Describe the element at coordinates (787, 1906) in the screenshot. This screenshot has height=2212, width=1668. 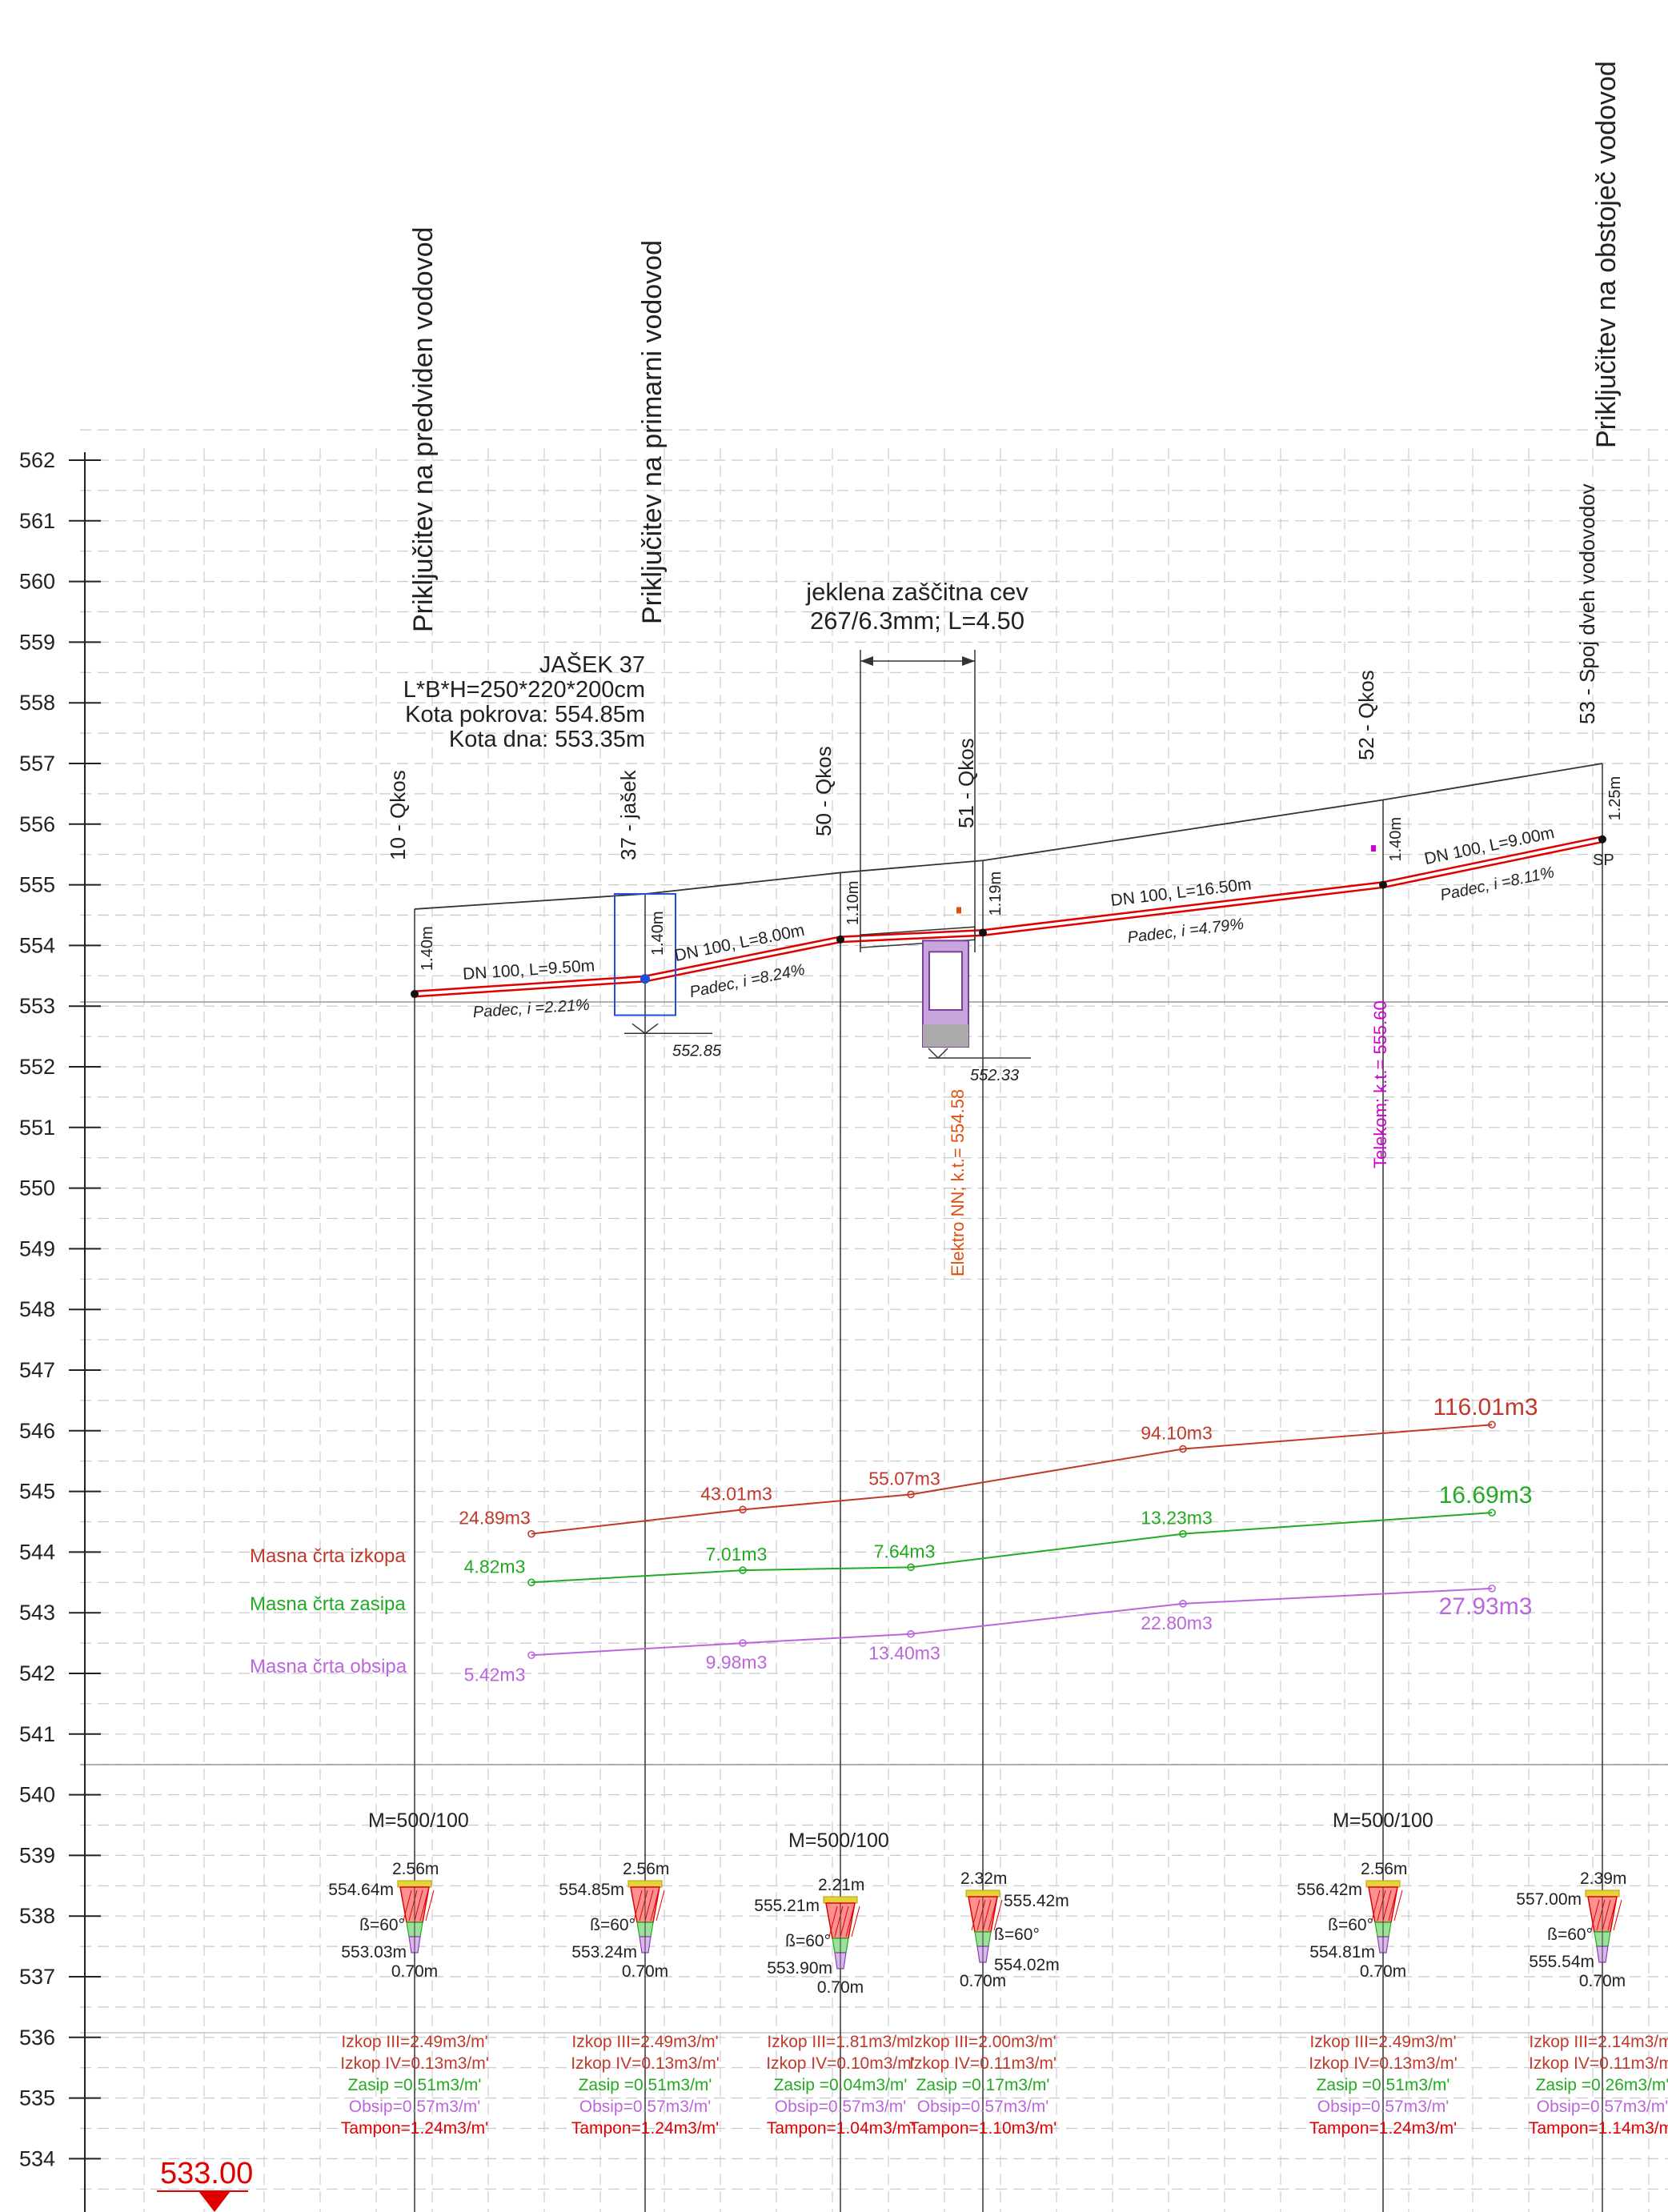
I see `section-top-level: 555.21m` at that location.